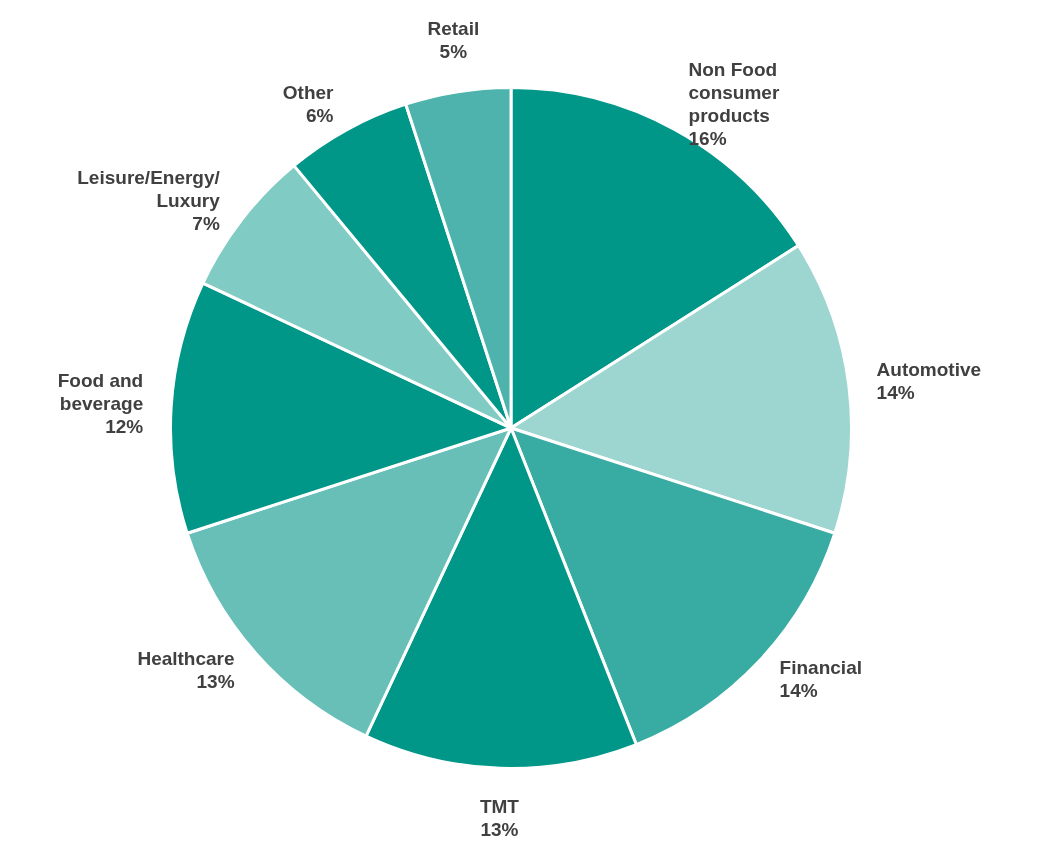  What do you see at coordinates (707, 138) in the screenshot?
I see `data-label: 16%` at bounding box center [707, 138].